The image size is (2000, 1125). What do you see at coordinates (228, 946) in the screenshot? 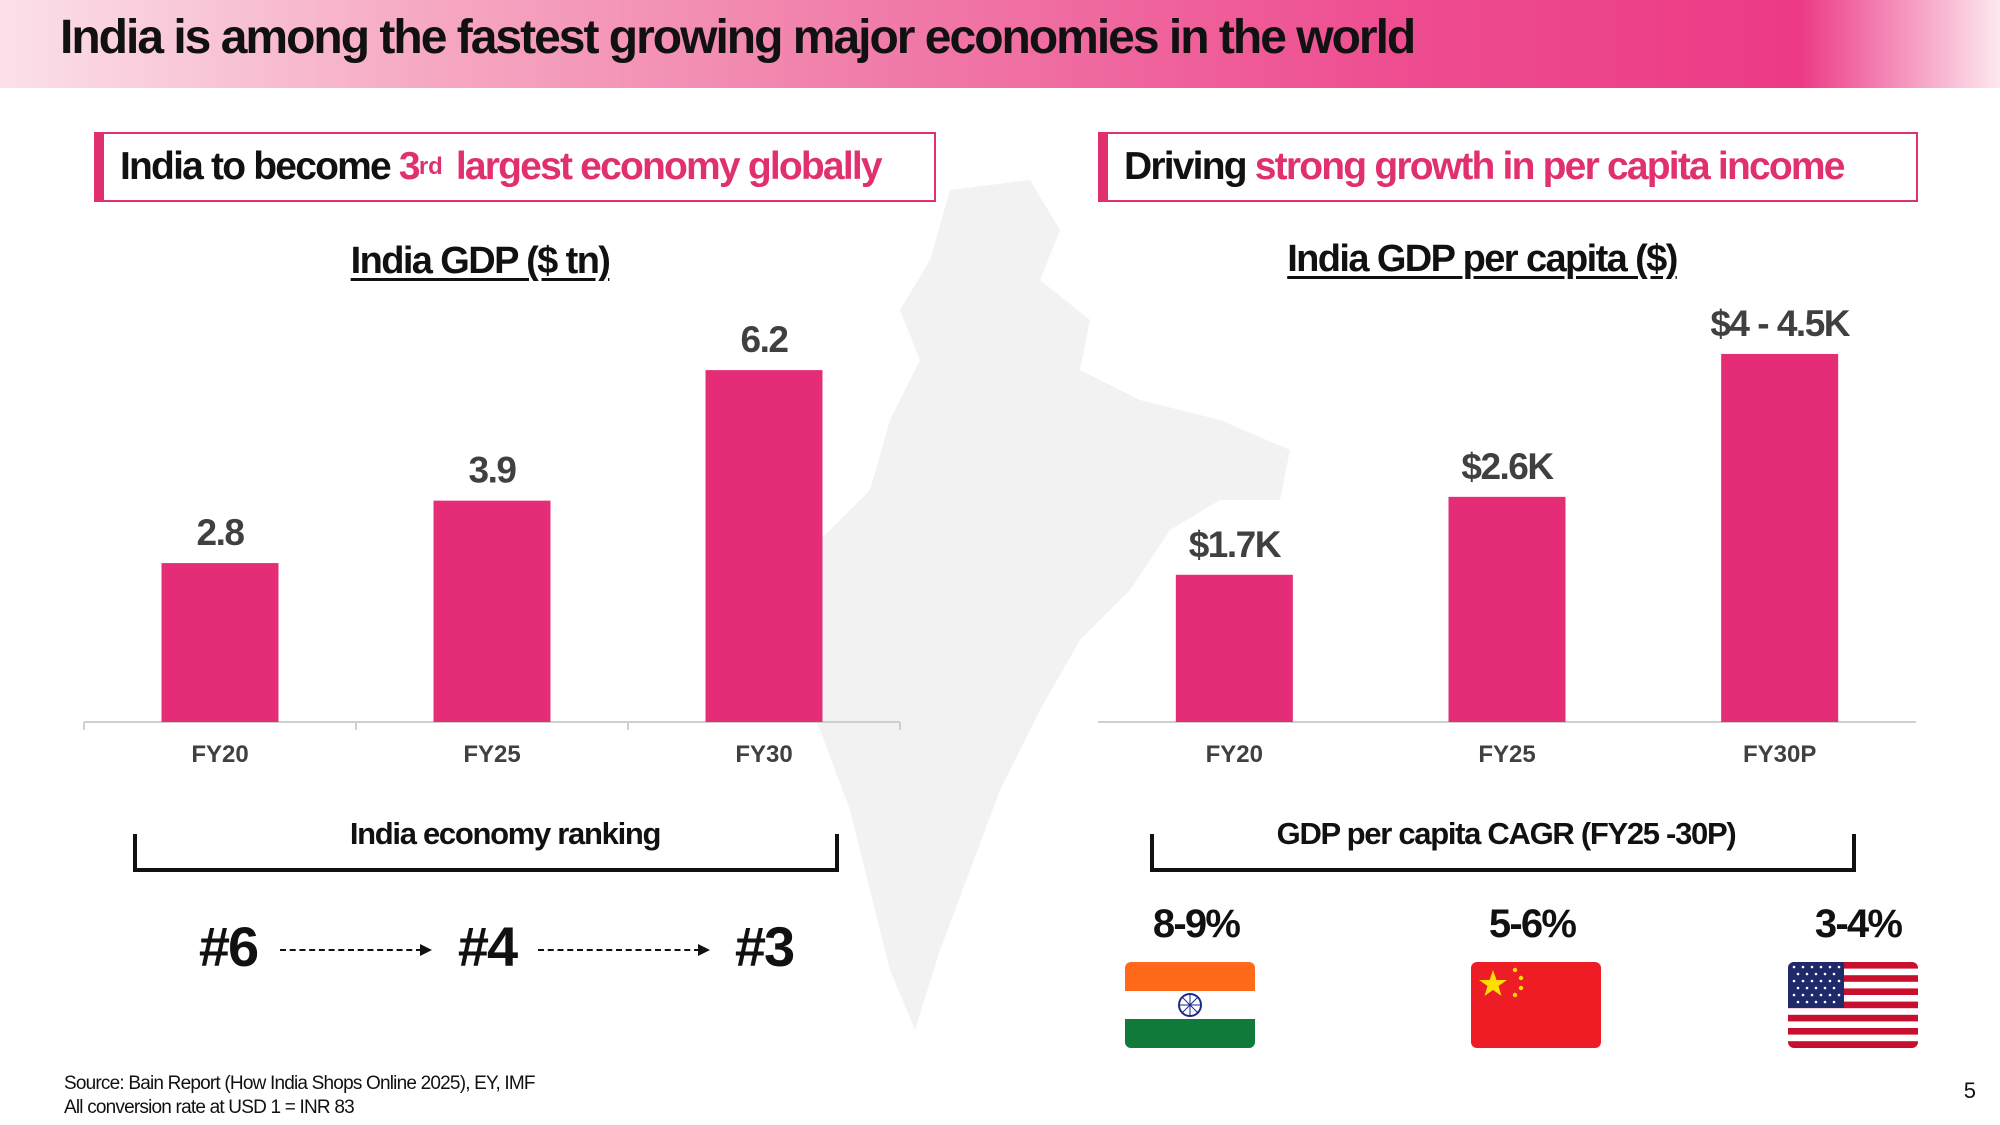
I see `rank-fy20: #6` at bounding box center [228, 946].